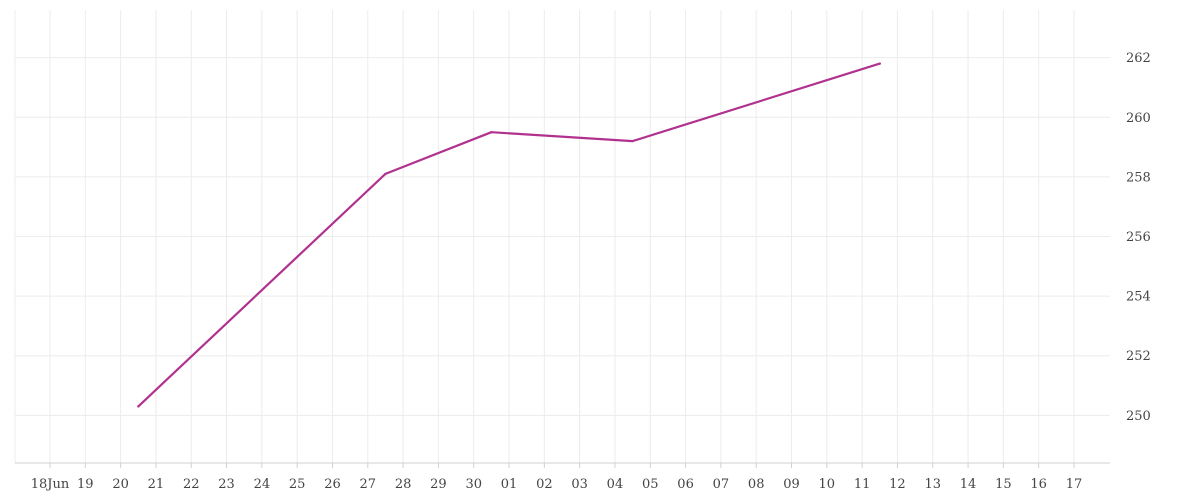 This screenshot has width=1200, height=500. Describe the element at coordinates (226, 484) in the screenshot. I see `x-tick-label: 23` at that location.